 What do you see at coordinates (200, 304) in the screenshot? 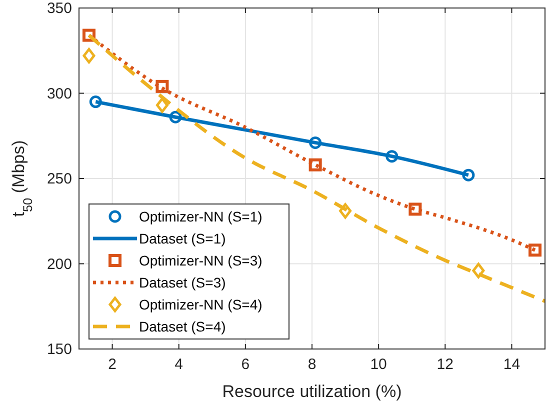
I see `legend-label: Optimizer-NN (S=4)` at bounding box center [200, 304].